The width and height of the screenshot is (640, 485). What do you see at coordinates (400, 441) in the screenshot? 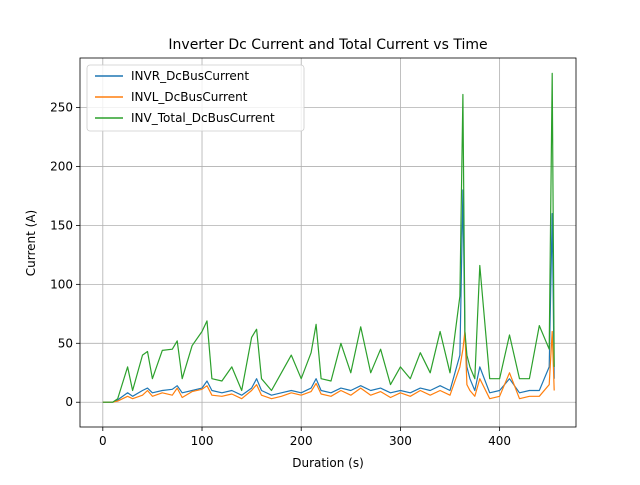
I see `x-tick-label: 300` at bounding box center [400, 441].